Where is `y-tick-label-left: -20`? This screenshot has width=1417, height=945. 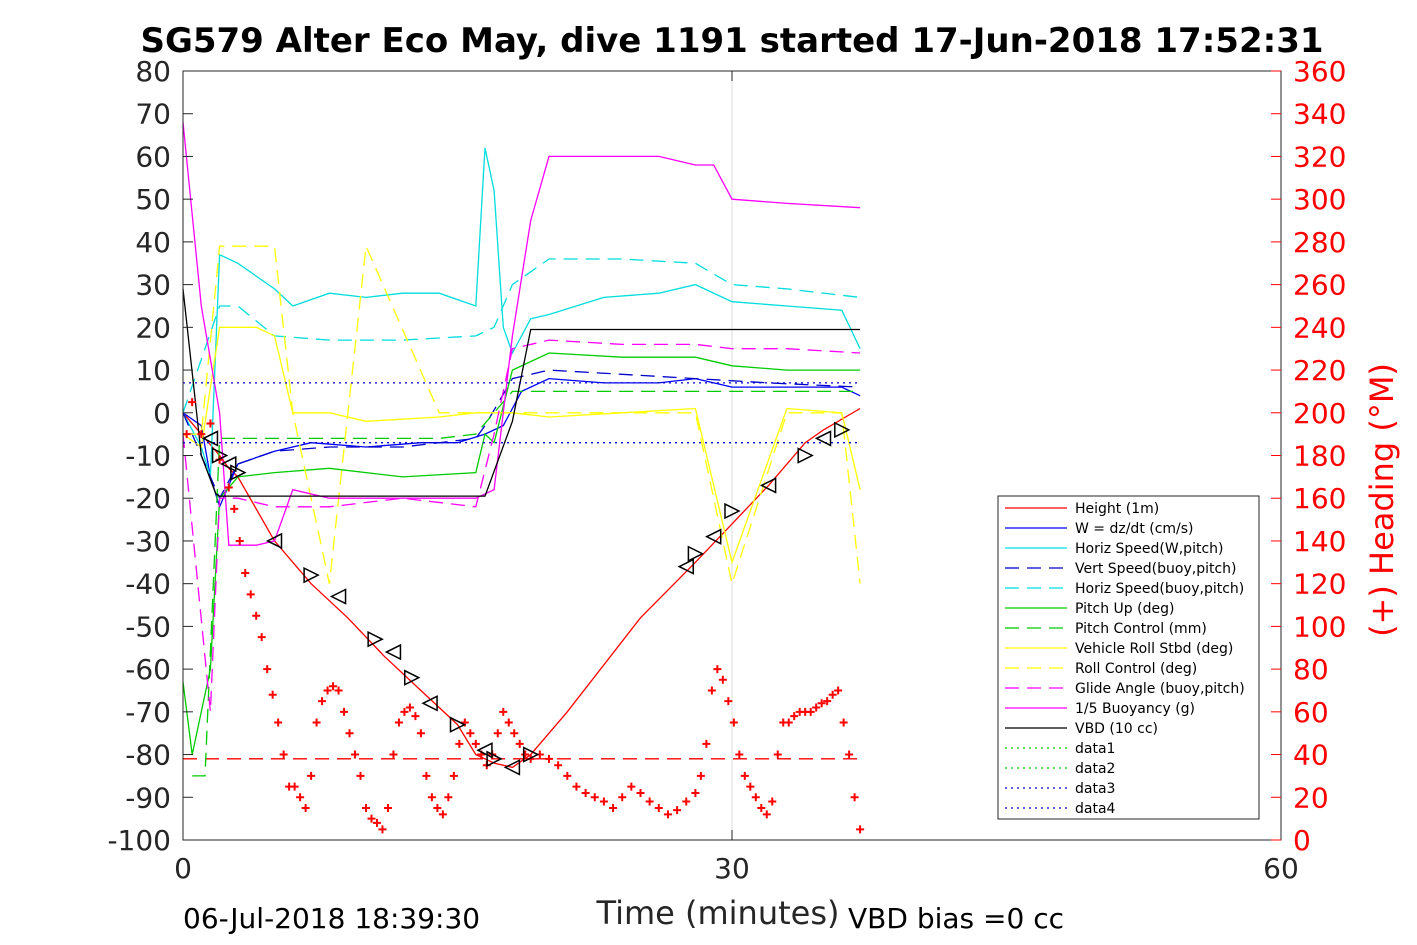
y-tick-label-left: -20 is located at coordinates (148, 498).